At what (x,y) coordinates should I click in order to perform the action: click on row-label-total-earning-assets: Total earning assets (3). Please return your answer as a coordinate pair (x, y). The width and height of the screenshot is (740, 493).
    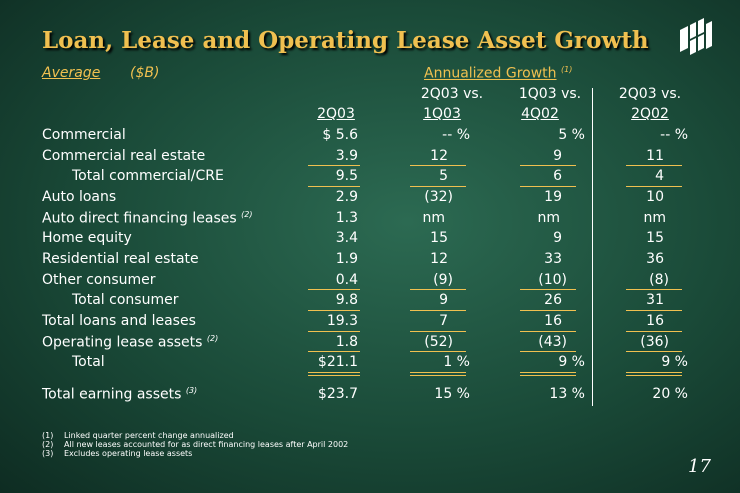
    Looking at the image, I should click on (119, 394).